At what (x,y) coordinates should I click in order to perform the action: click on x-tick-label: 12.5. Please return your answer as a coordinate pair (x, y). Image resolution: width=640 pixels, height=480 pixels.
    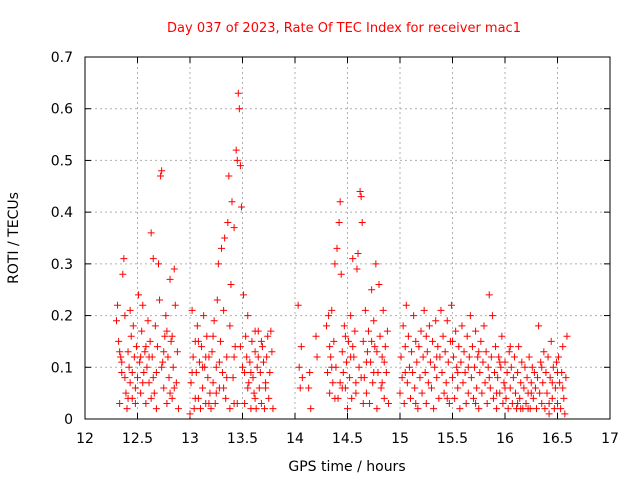
    Looking at the image, I should click on (137, 439).